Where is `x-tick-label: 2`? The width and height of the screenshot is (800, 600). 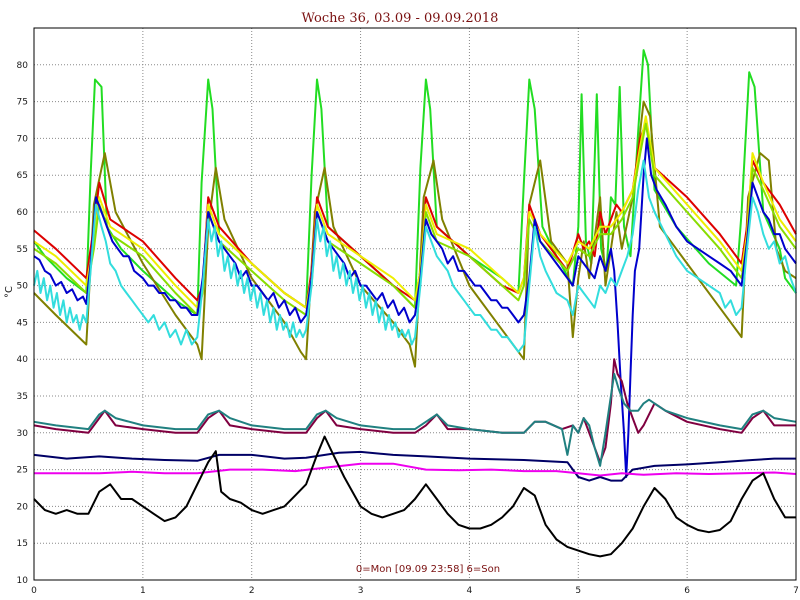 x-tick-label: 2 is located at coordinates (252, 591).